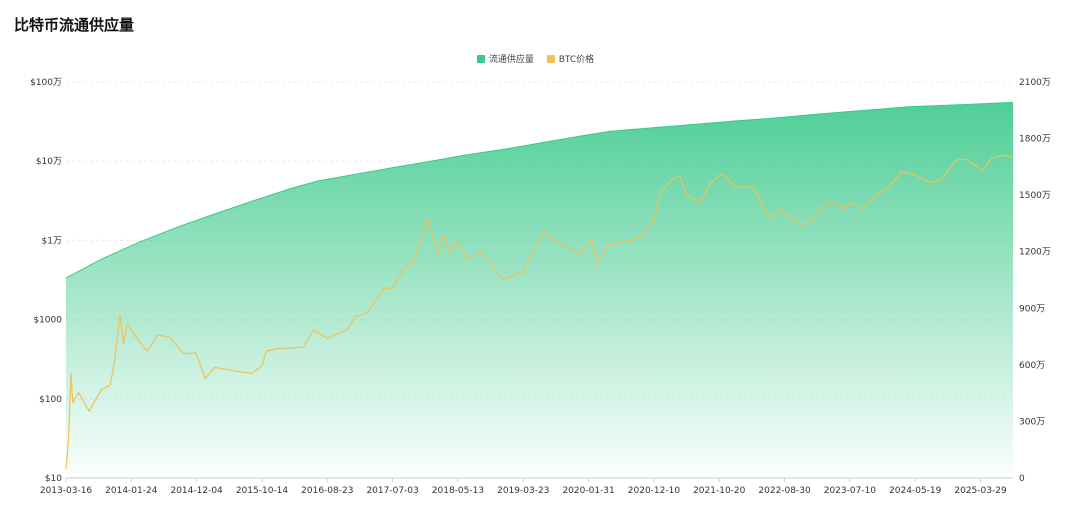 This screenshot has height=513, width=1071. I want to click on chart-title: 比特币流通供应量, so click(74, 25).